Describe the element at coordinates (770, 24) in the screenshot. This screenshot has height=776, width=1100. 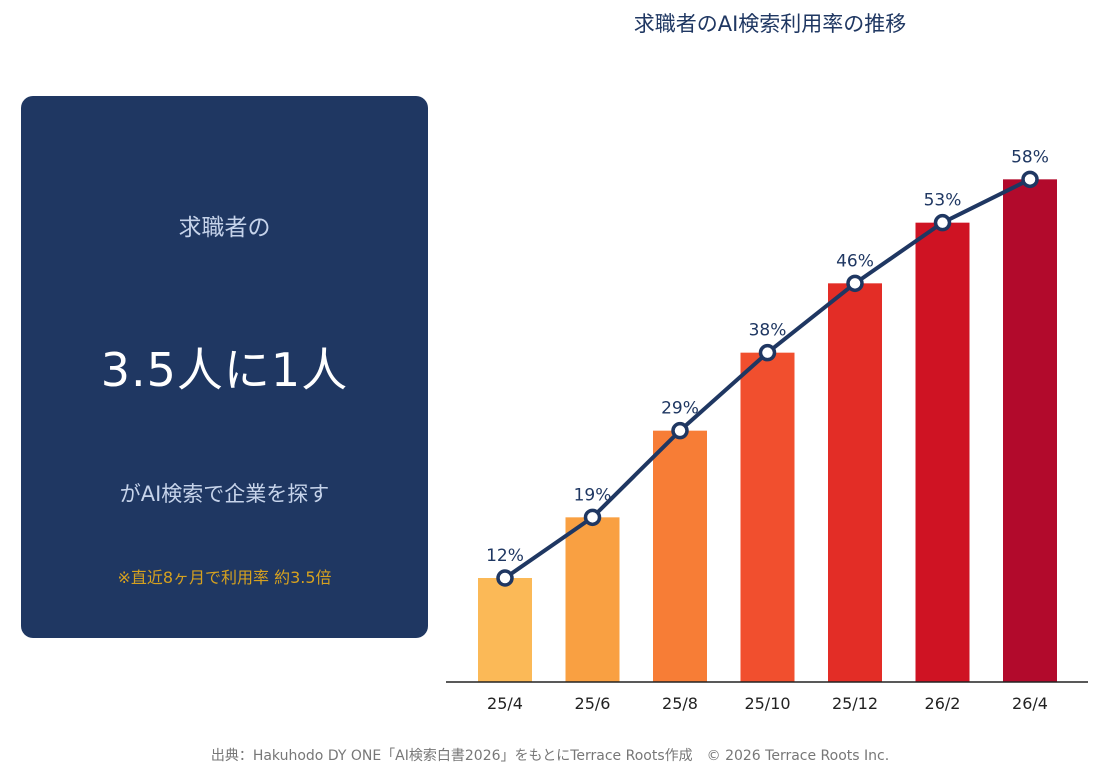
I see `chart-title: 求職者のAI検索利用率の推移` at that location.